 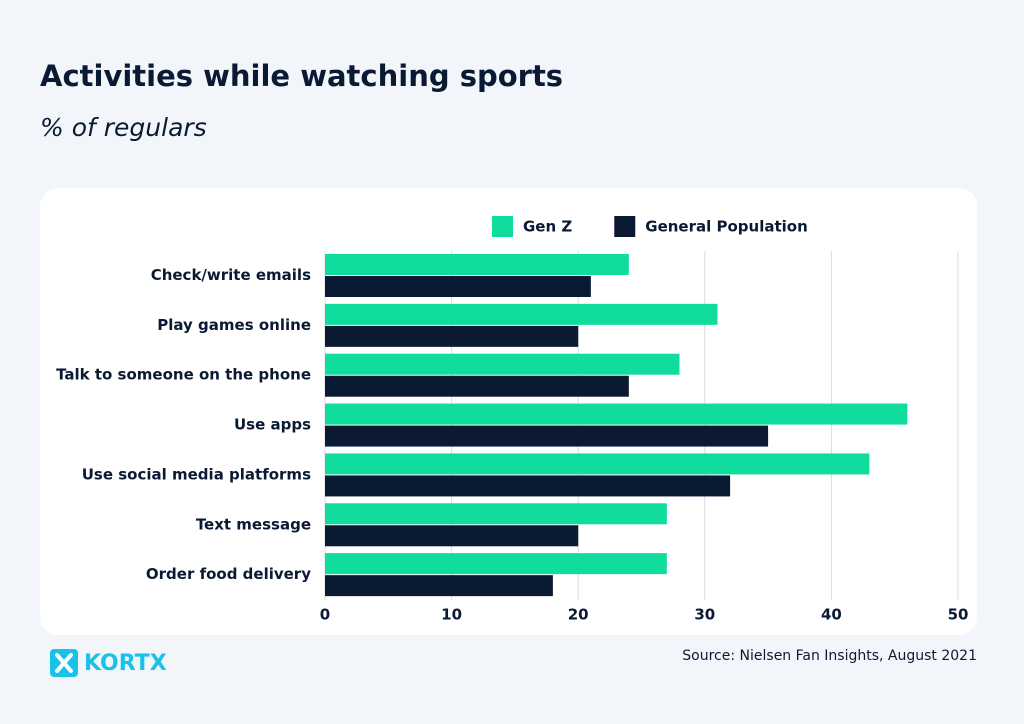 I want to click on x-tick-label: 50, so click(x=958, y=615).